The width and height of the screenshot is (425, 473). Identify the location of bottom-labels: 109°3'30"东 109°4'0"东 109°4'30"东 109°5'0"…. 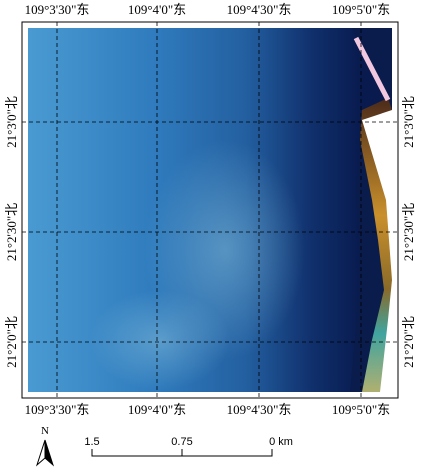
(208, 409).